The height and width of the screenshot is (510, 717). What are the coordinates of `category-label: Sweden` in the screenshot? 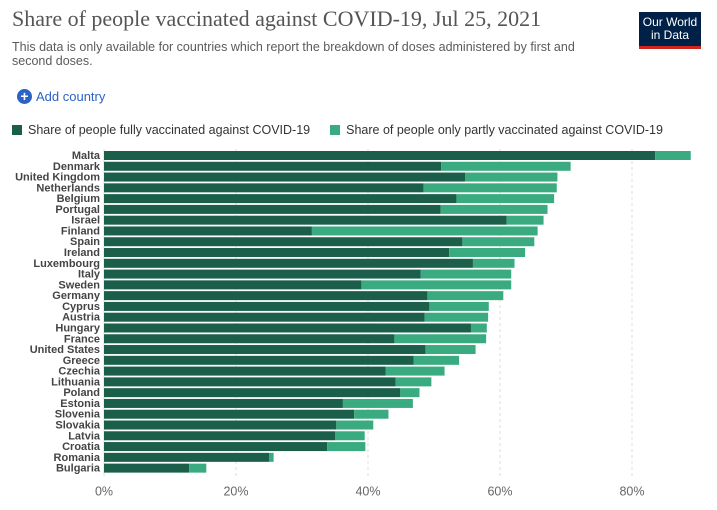 It's located at (79, 285).